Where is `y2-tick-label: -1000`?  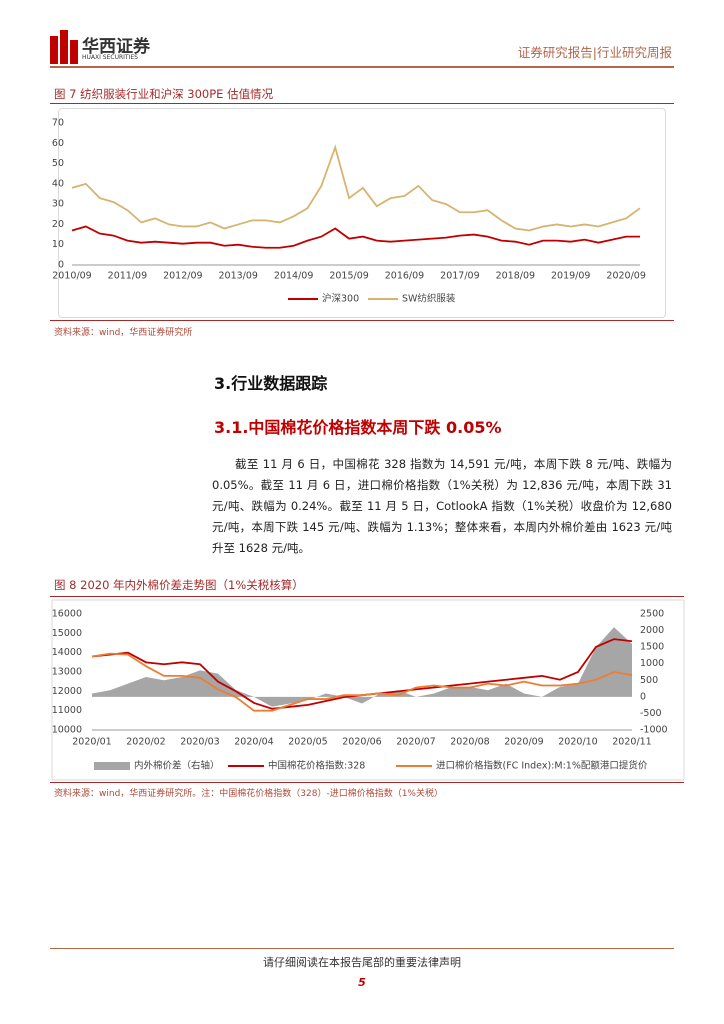
y2-tick-label: -1000 is located at coordinates (654, 730).